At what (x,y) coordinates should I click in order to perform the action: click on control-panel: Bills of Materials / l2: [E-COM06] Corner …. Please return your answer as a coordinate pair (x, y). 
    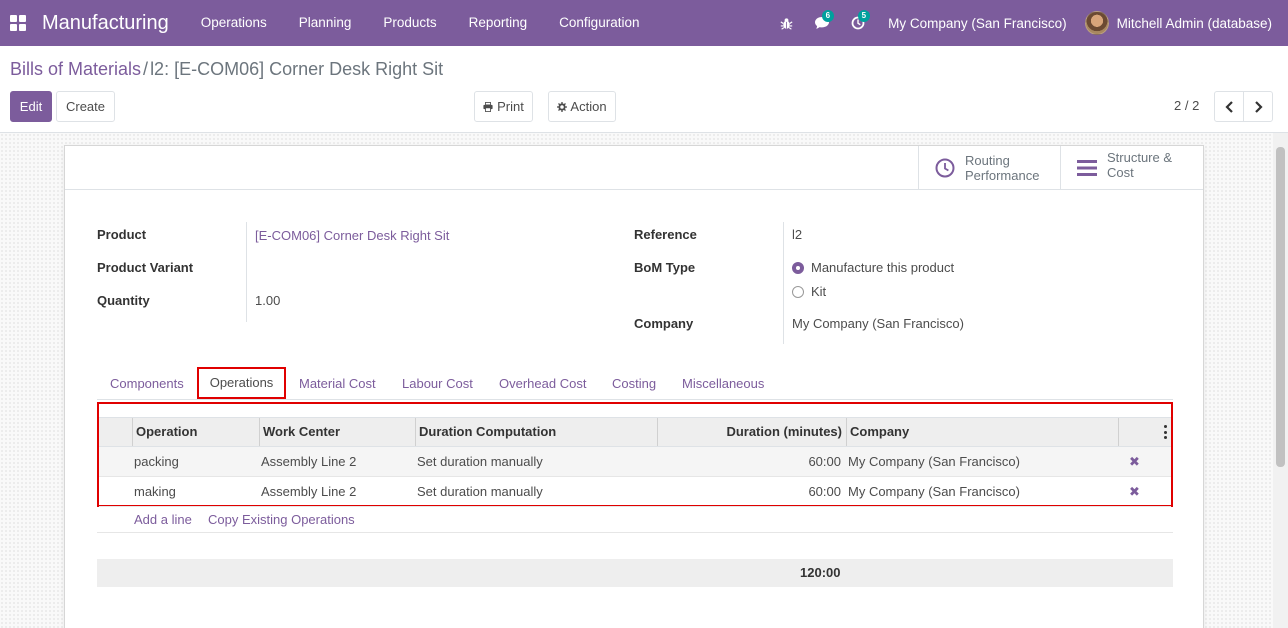
    Looking at the image, I should click on (644, 89).